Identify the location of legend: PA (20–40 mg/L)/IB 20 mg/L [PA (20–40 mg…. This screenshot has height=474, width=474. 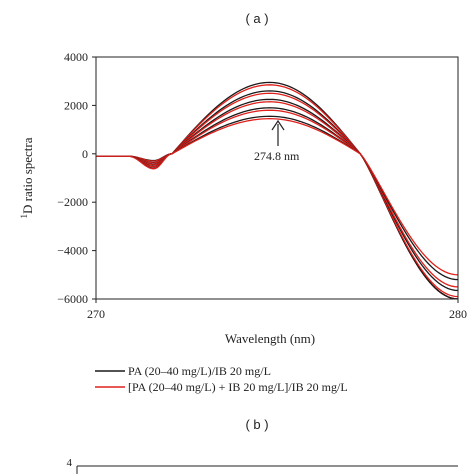
(221, 379).